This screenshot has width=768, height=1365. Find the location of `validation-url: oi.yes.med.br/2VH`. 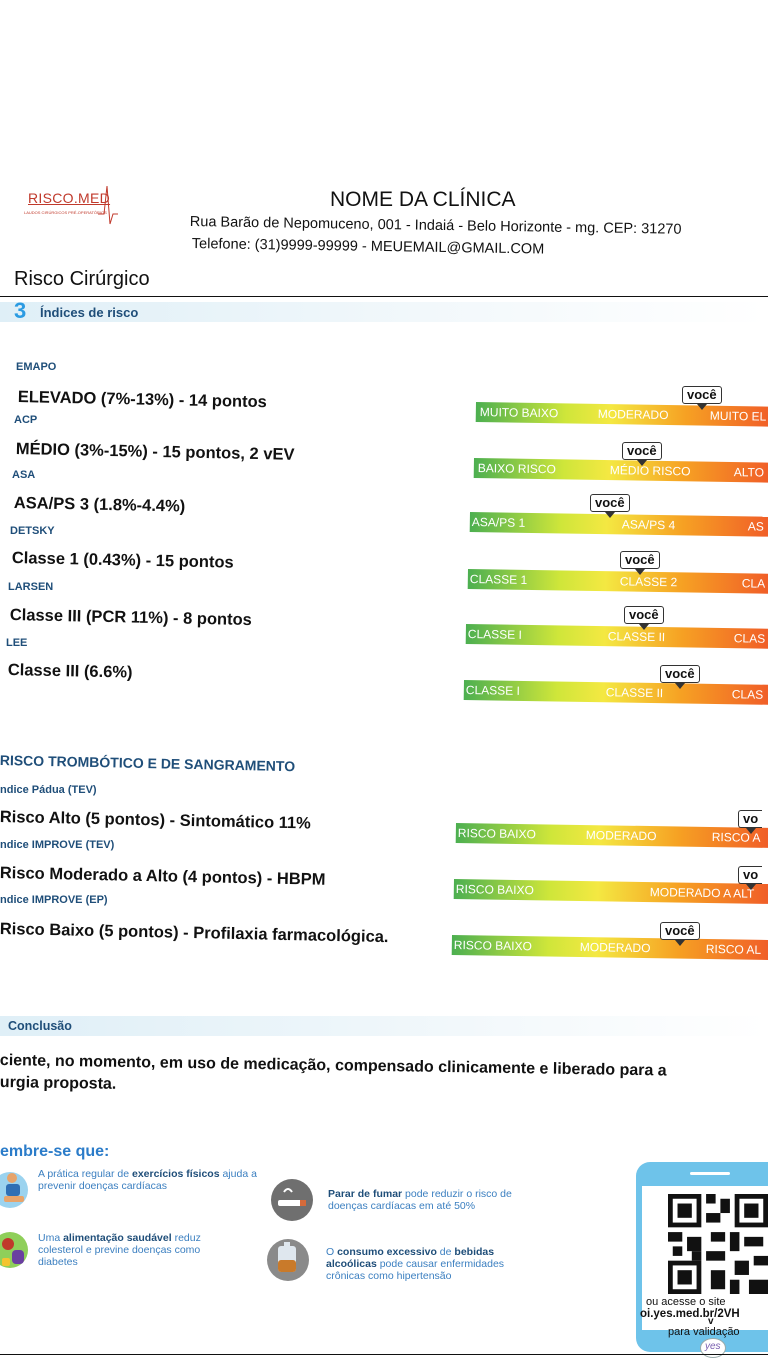

validation-url: oi.yes.med.br/2VH is located at coordinates (690, 1314).